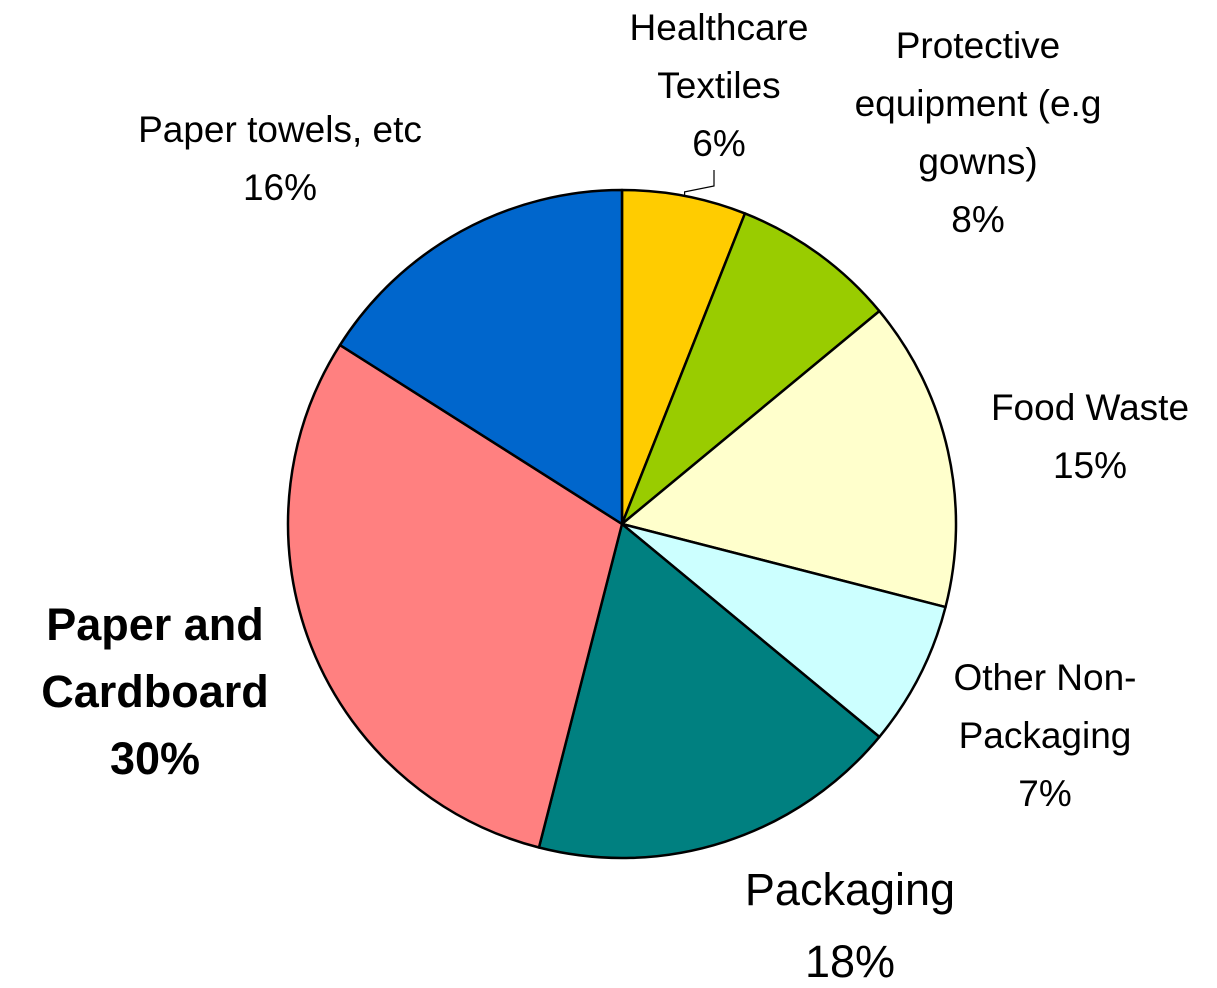 Image resolution: width=1217 pixels, height=988 pixels. What do you see at coordinates (155, 624) in the screenshot?
I see `slice-label-line: Paper and` at bounding box center [155, 624].